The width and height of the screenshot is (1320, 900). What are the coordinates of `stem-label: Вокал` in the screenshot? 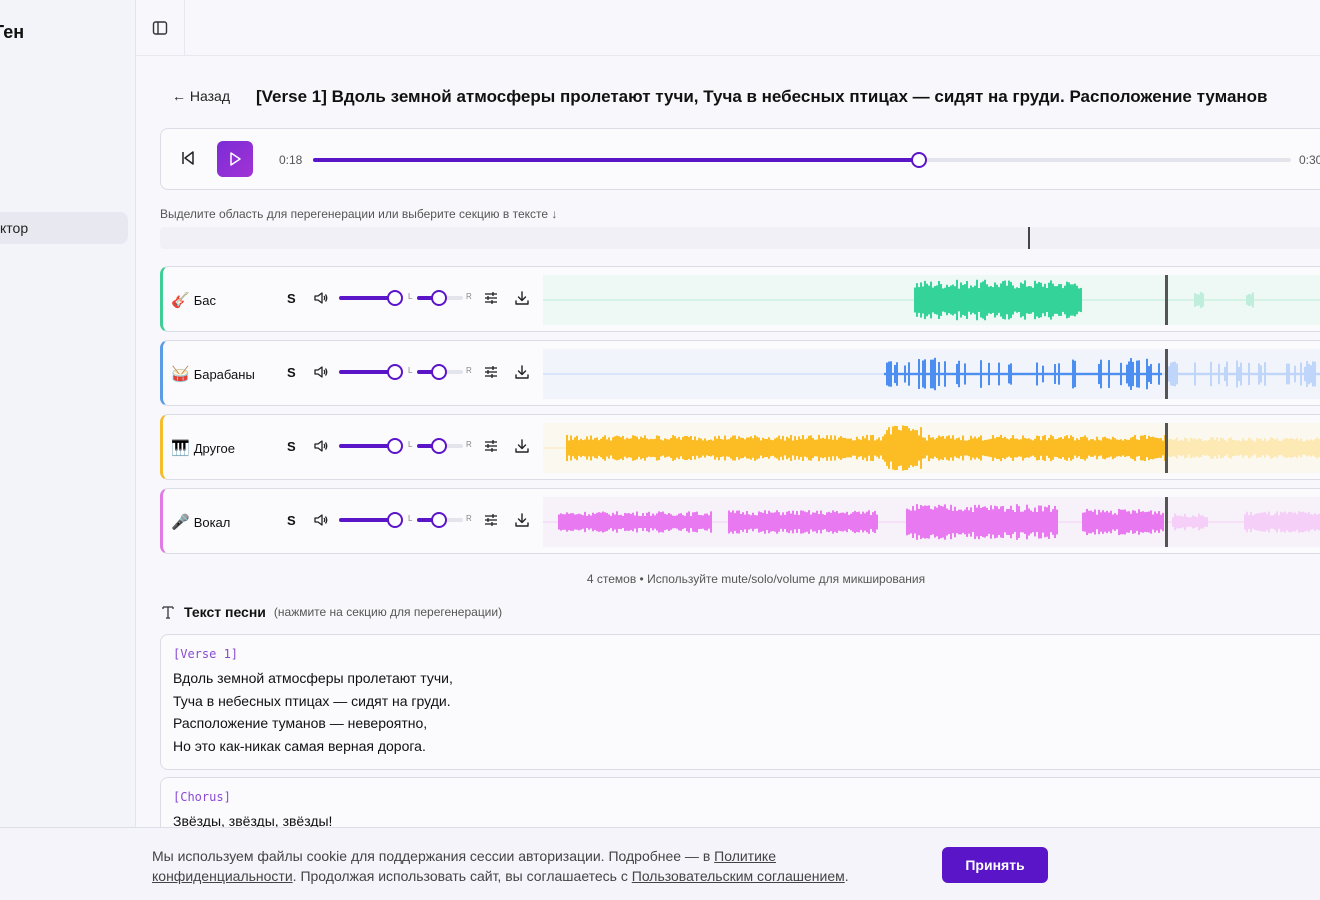 It's located at (212, 522).